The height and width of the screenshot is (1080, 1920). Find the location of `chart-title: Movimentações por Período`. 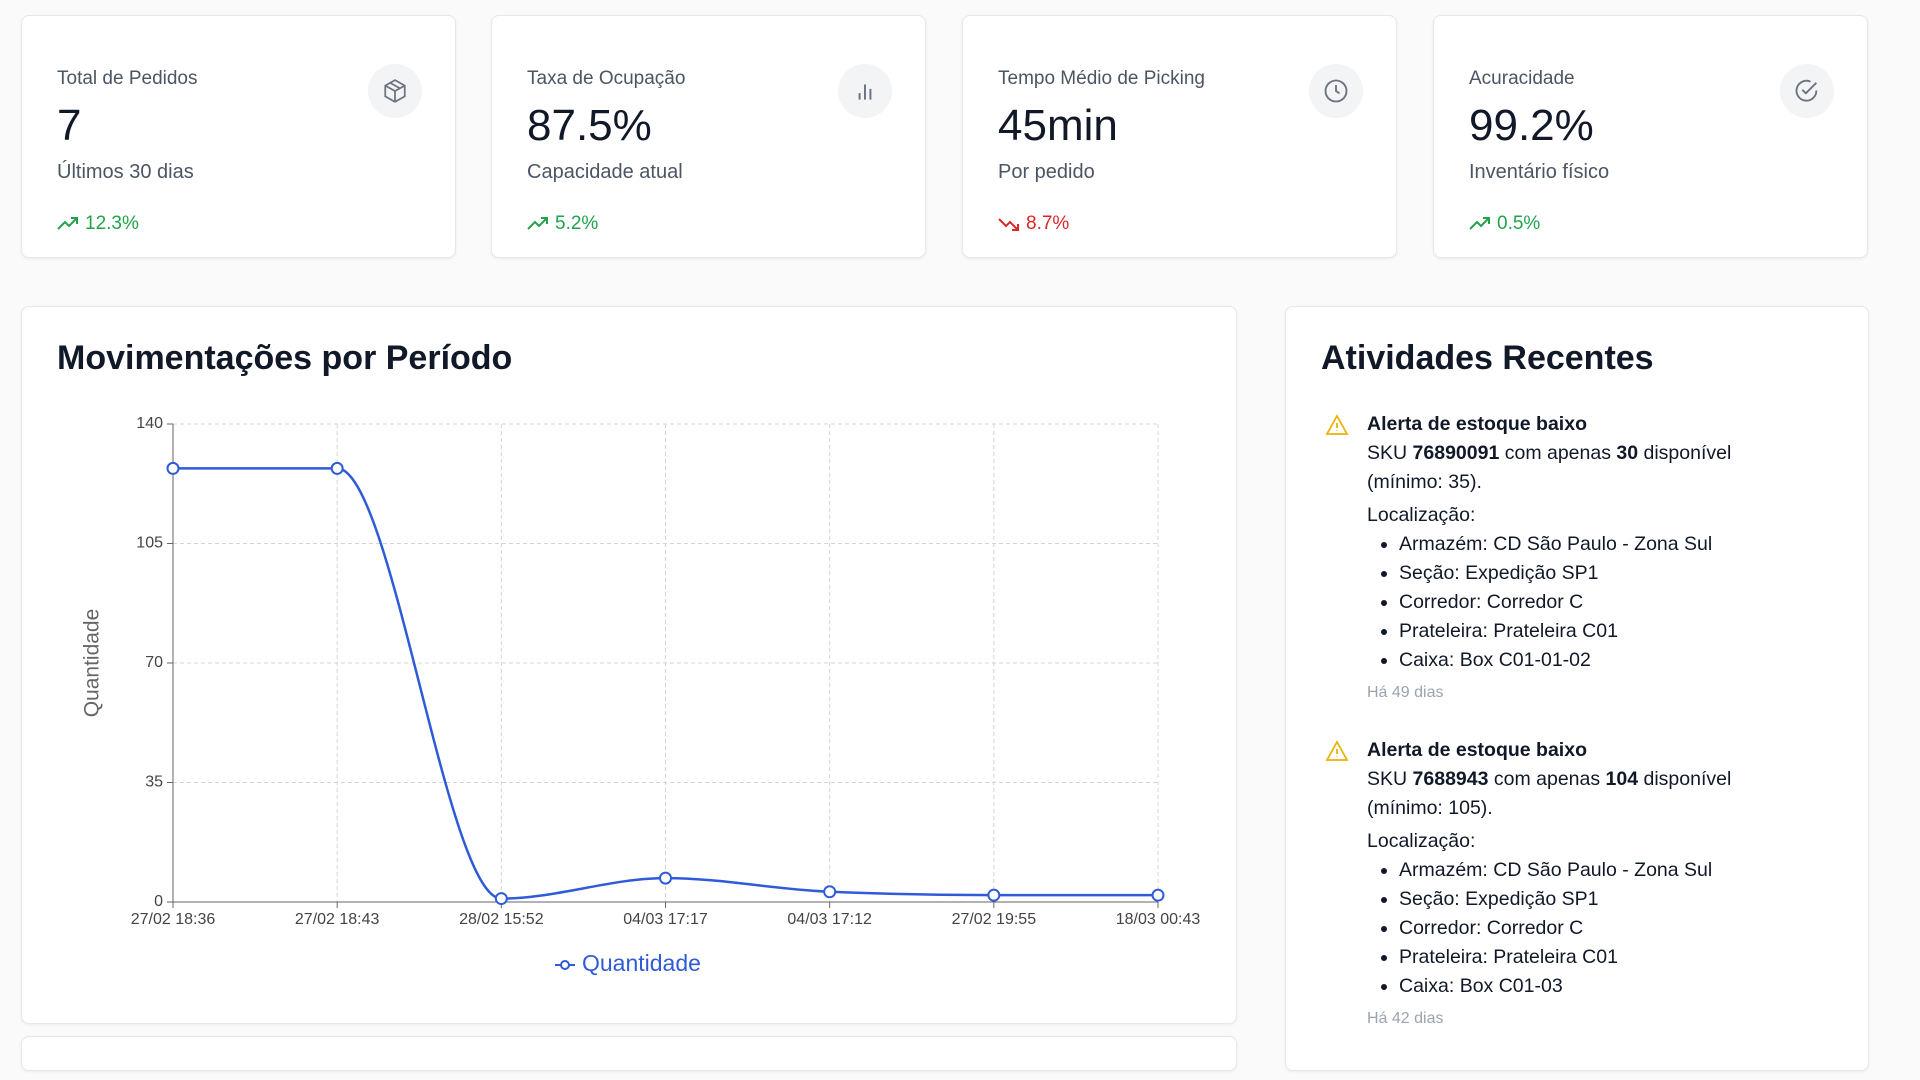

chart-title: Movimentações por Período is located at coordinates (285, 358).